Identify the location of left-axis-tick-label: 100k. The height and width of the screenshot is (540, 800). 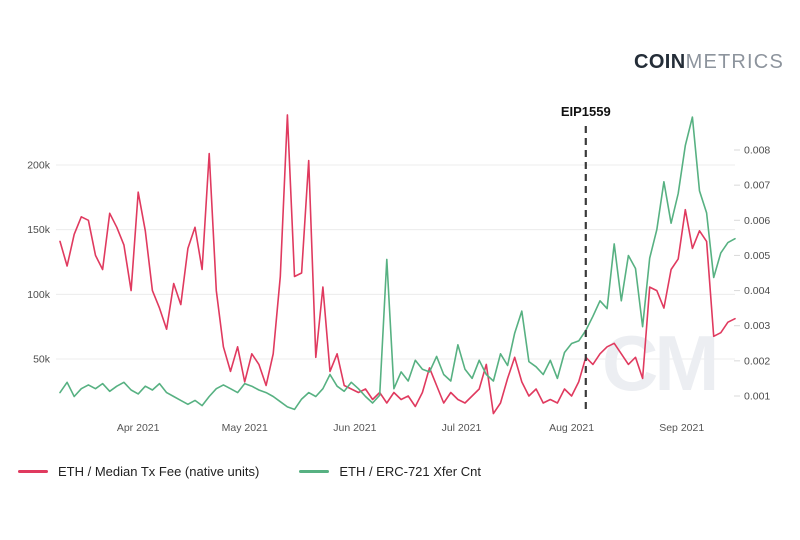
(39, 295).